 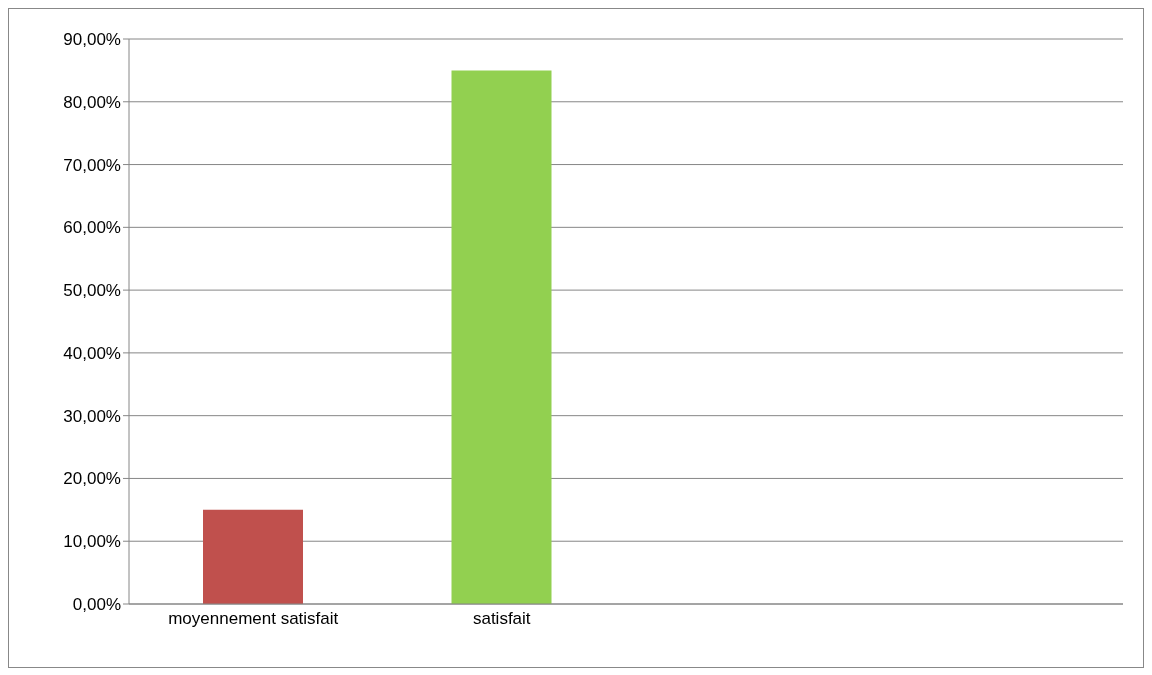 I want to click on y-tick-label: 90,00%, so click(x=92, y=40).